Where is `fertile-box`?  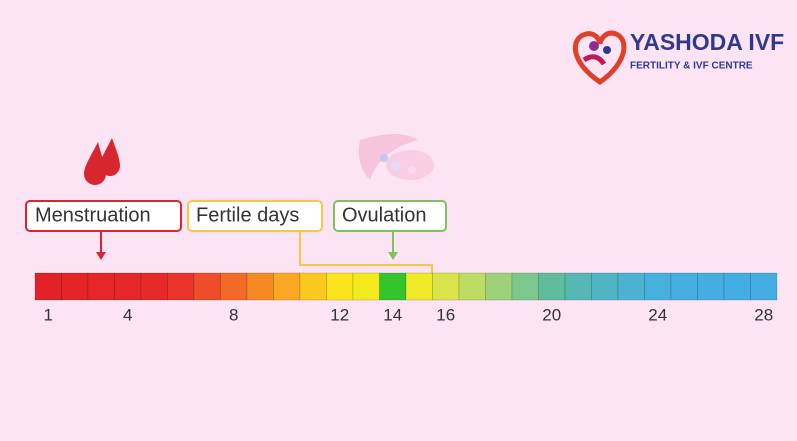
fertile-box is located at coordinates (255, 216).